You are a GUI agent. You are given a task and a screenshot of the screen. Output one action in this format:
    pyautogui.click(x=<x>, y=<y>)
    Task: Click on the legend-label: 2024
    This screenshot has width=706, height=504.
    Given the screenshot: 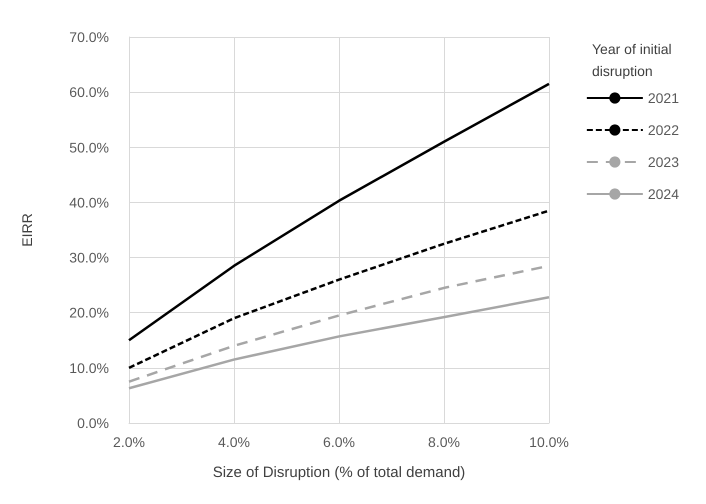 What is the action you would take?
    pyautogui.click(x=664, y=194)
    